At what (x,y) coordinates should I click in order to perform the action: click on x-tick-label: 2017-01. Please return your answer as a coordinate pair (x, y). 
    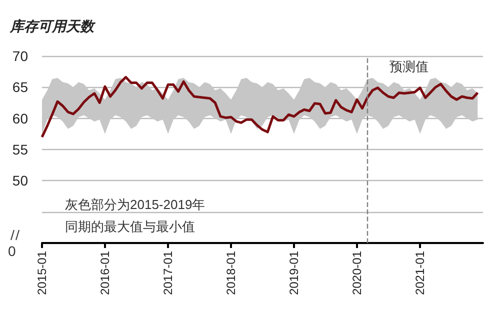
    Looking at the image, I should click on (168, 273).